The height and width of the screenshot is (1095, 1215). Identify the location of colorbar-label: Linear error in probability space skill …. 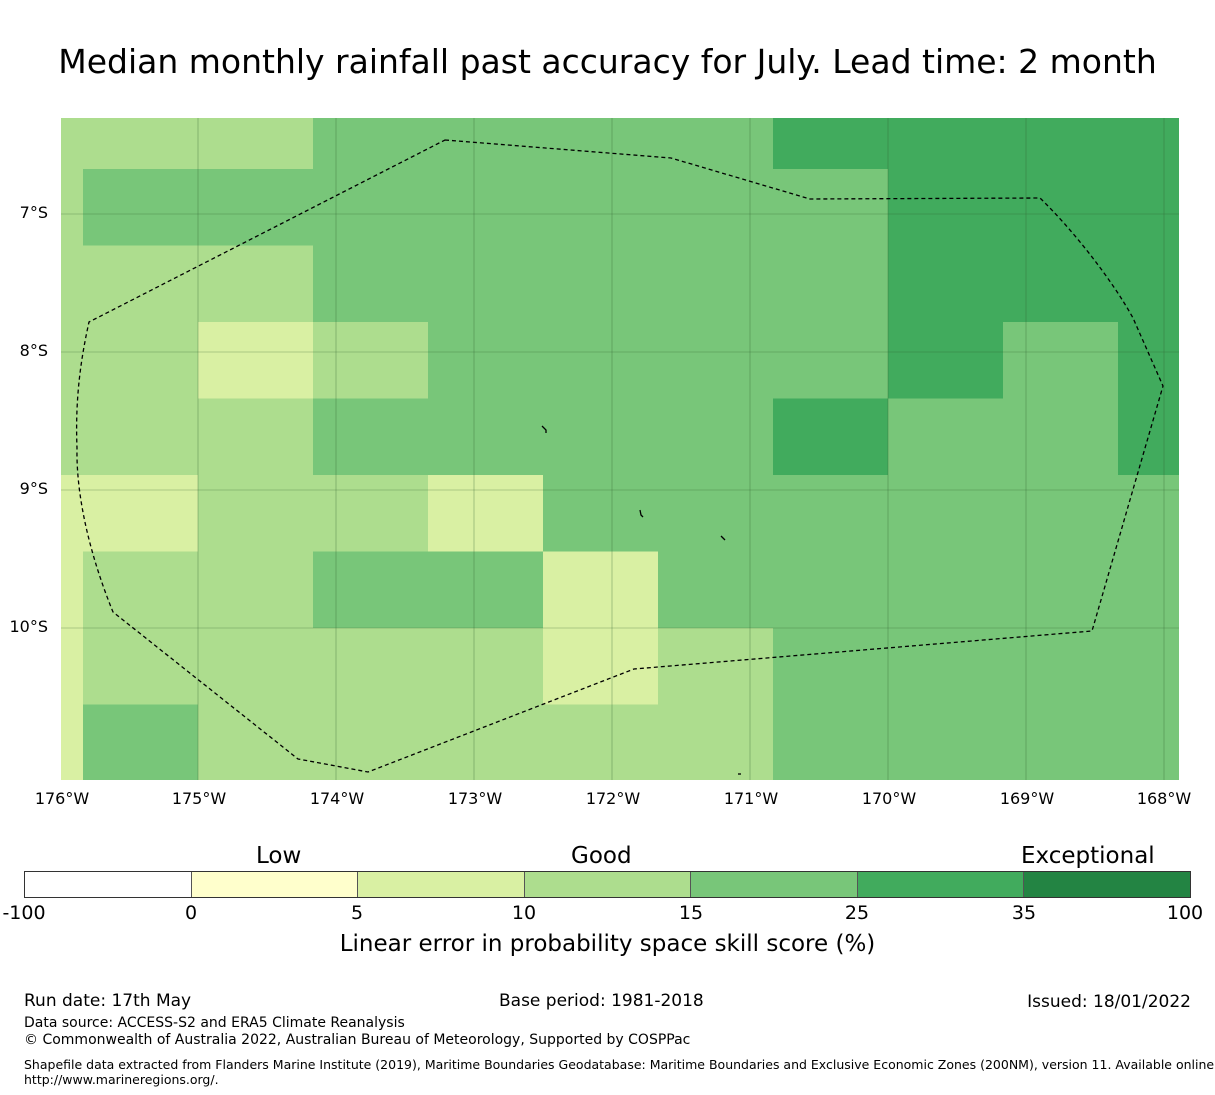
(607, 944).